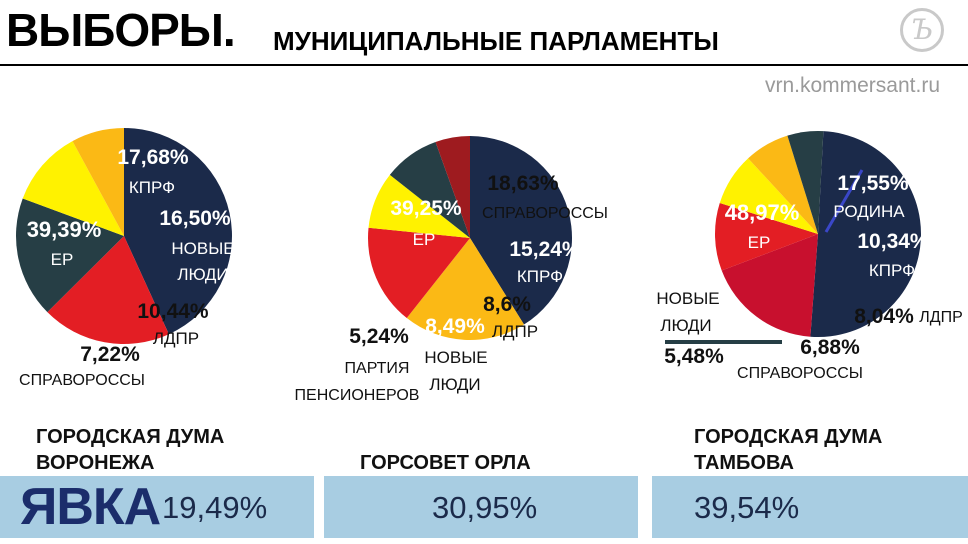 This screenshot has height=544, width=968. Describe the element at coordinates (64, 229) in the screenshot. I see `vrn-er-pct: 39,39%` at that location.